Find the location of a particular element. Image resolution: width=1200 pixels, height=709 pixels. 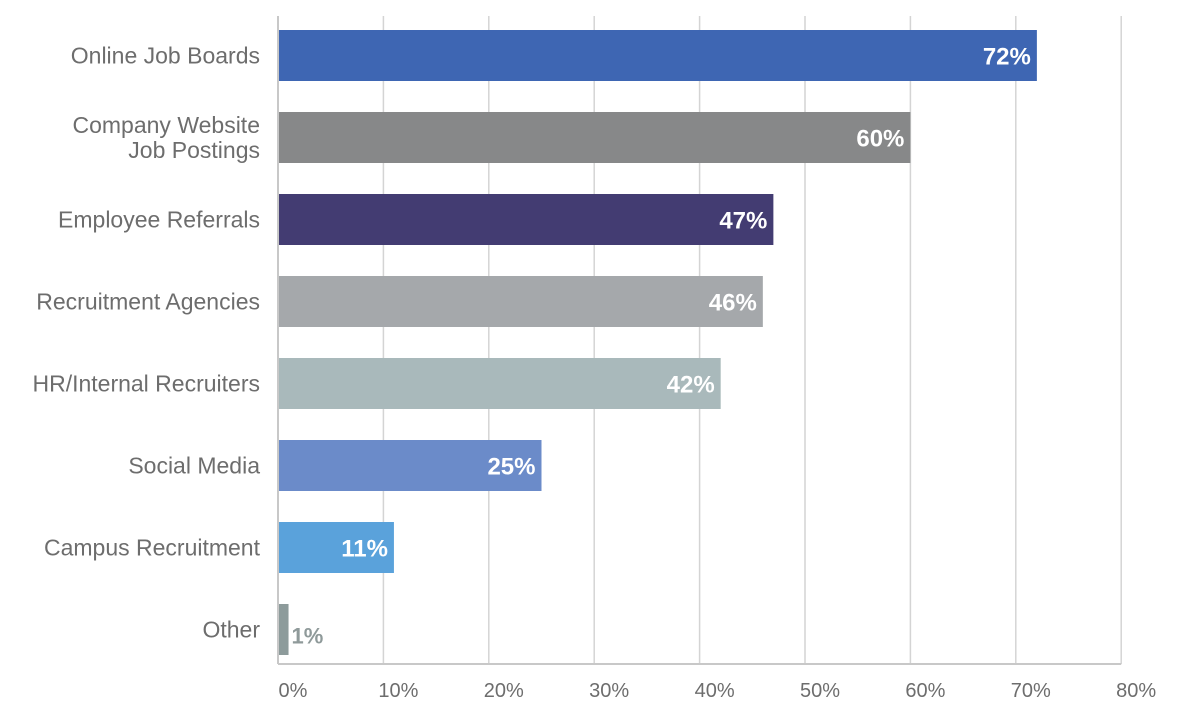

value-label: 11% is located at coordinates (364, 549).